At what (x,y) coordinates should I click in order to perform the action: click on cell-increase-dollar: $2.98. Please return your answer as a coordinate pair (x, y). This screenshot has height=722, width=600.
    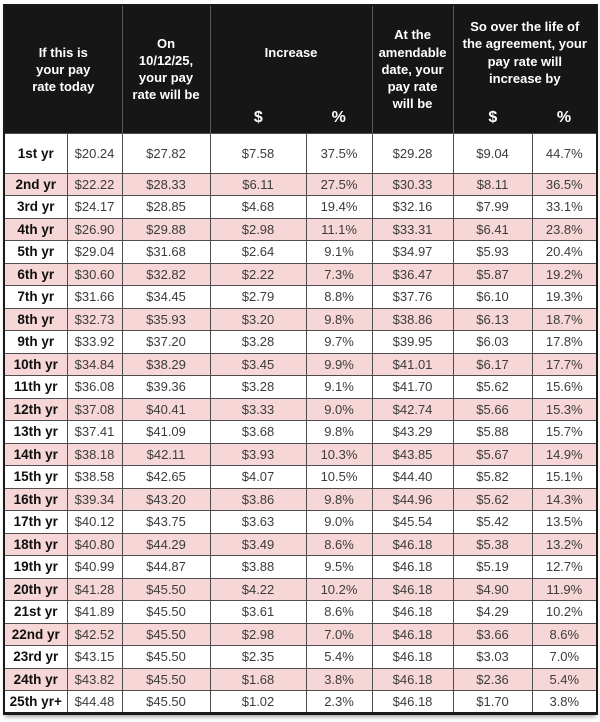
    Looking at the image, I should click on (258, 229).